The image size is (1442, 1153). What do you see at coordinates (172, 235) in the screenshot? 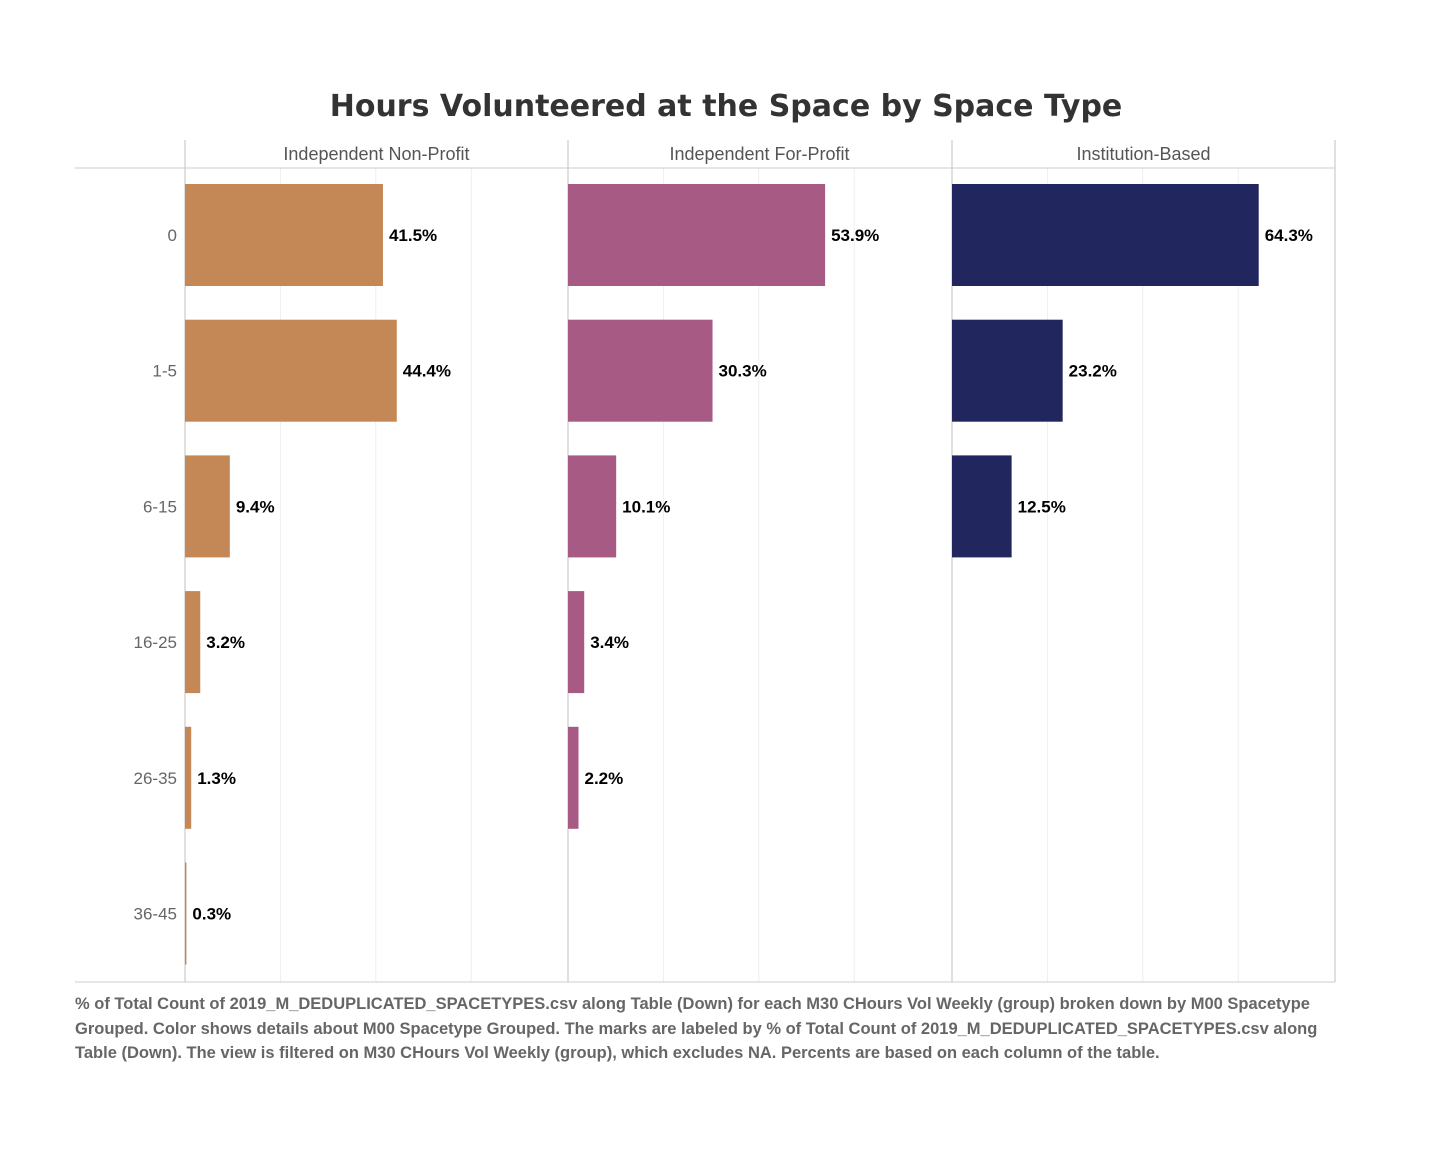
I see `category-label: 0` at bounding box center [172, 235].